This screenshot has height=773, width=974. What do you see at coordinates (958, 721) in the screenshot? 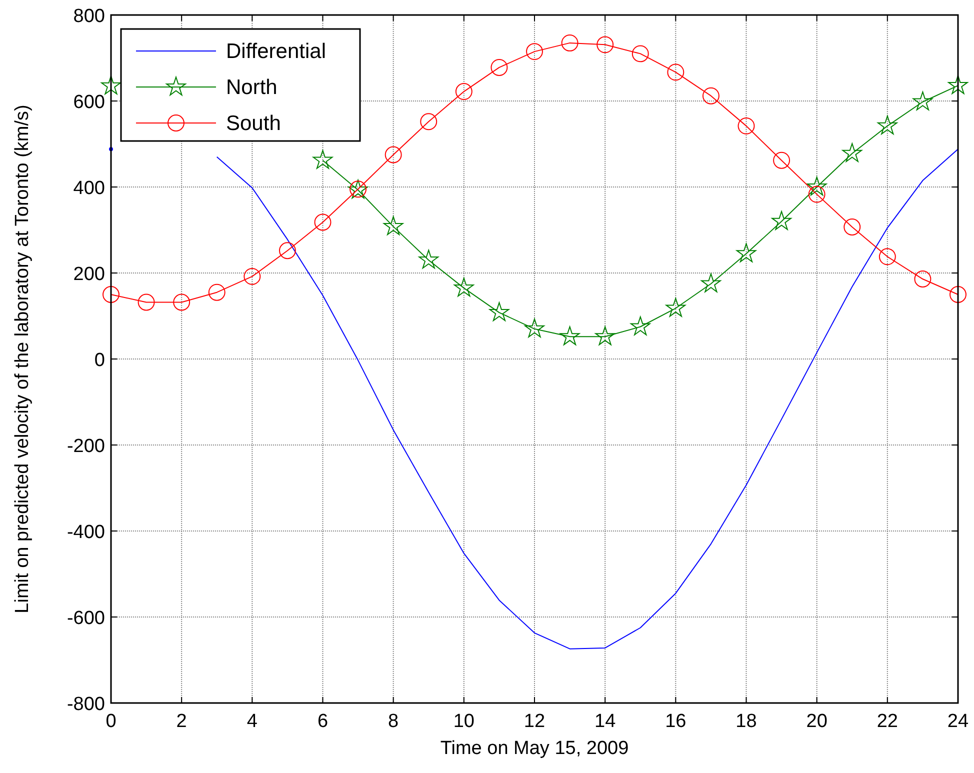
I see `x-tick-label: 24` at bounding box center [958, 721].